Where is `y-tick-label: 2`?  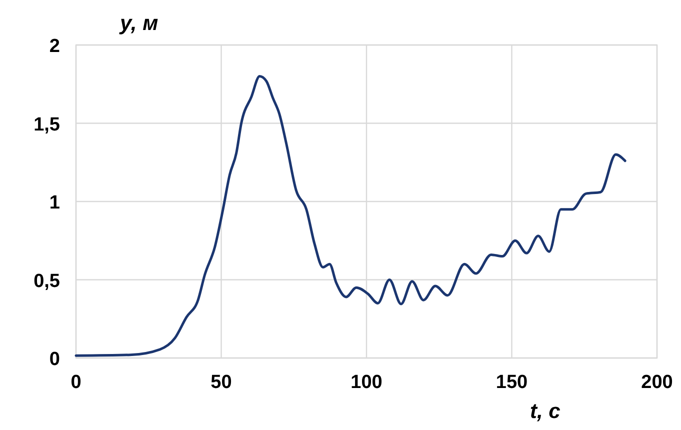
y-tick-label: 2 is located at coordinates (54, 46).